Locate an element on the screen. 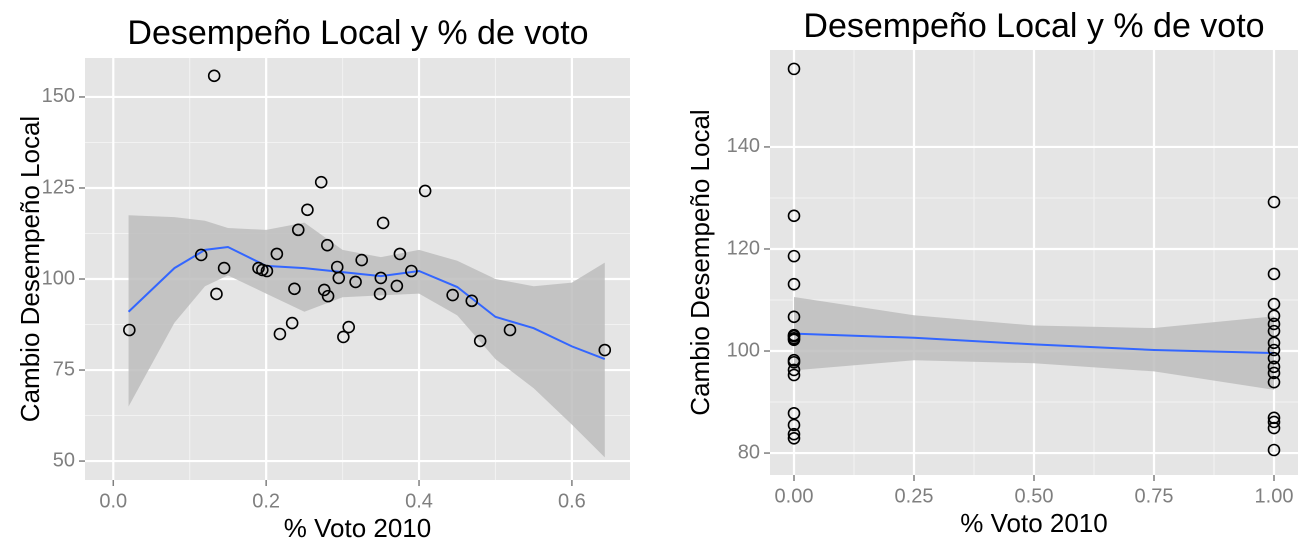 This screenshot has height=552, width=1314. confidence-band is located at coordinates (1034, 343).